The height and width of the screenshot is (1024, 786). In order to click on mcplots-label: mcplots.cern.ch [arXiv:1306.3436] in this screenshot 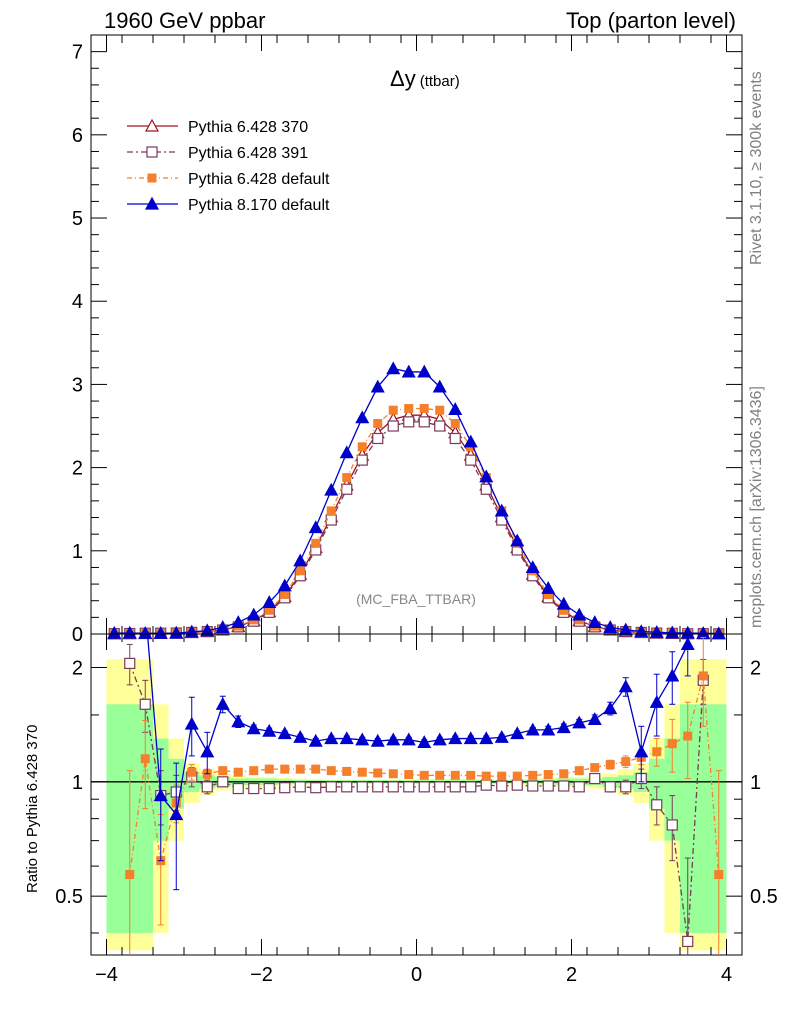, I will do `click(756, 507)`.